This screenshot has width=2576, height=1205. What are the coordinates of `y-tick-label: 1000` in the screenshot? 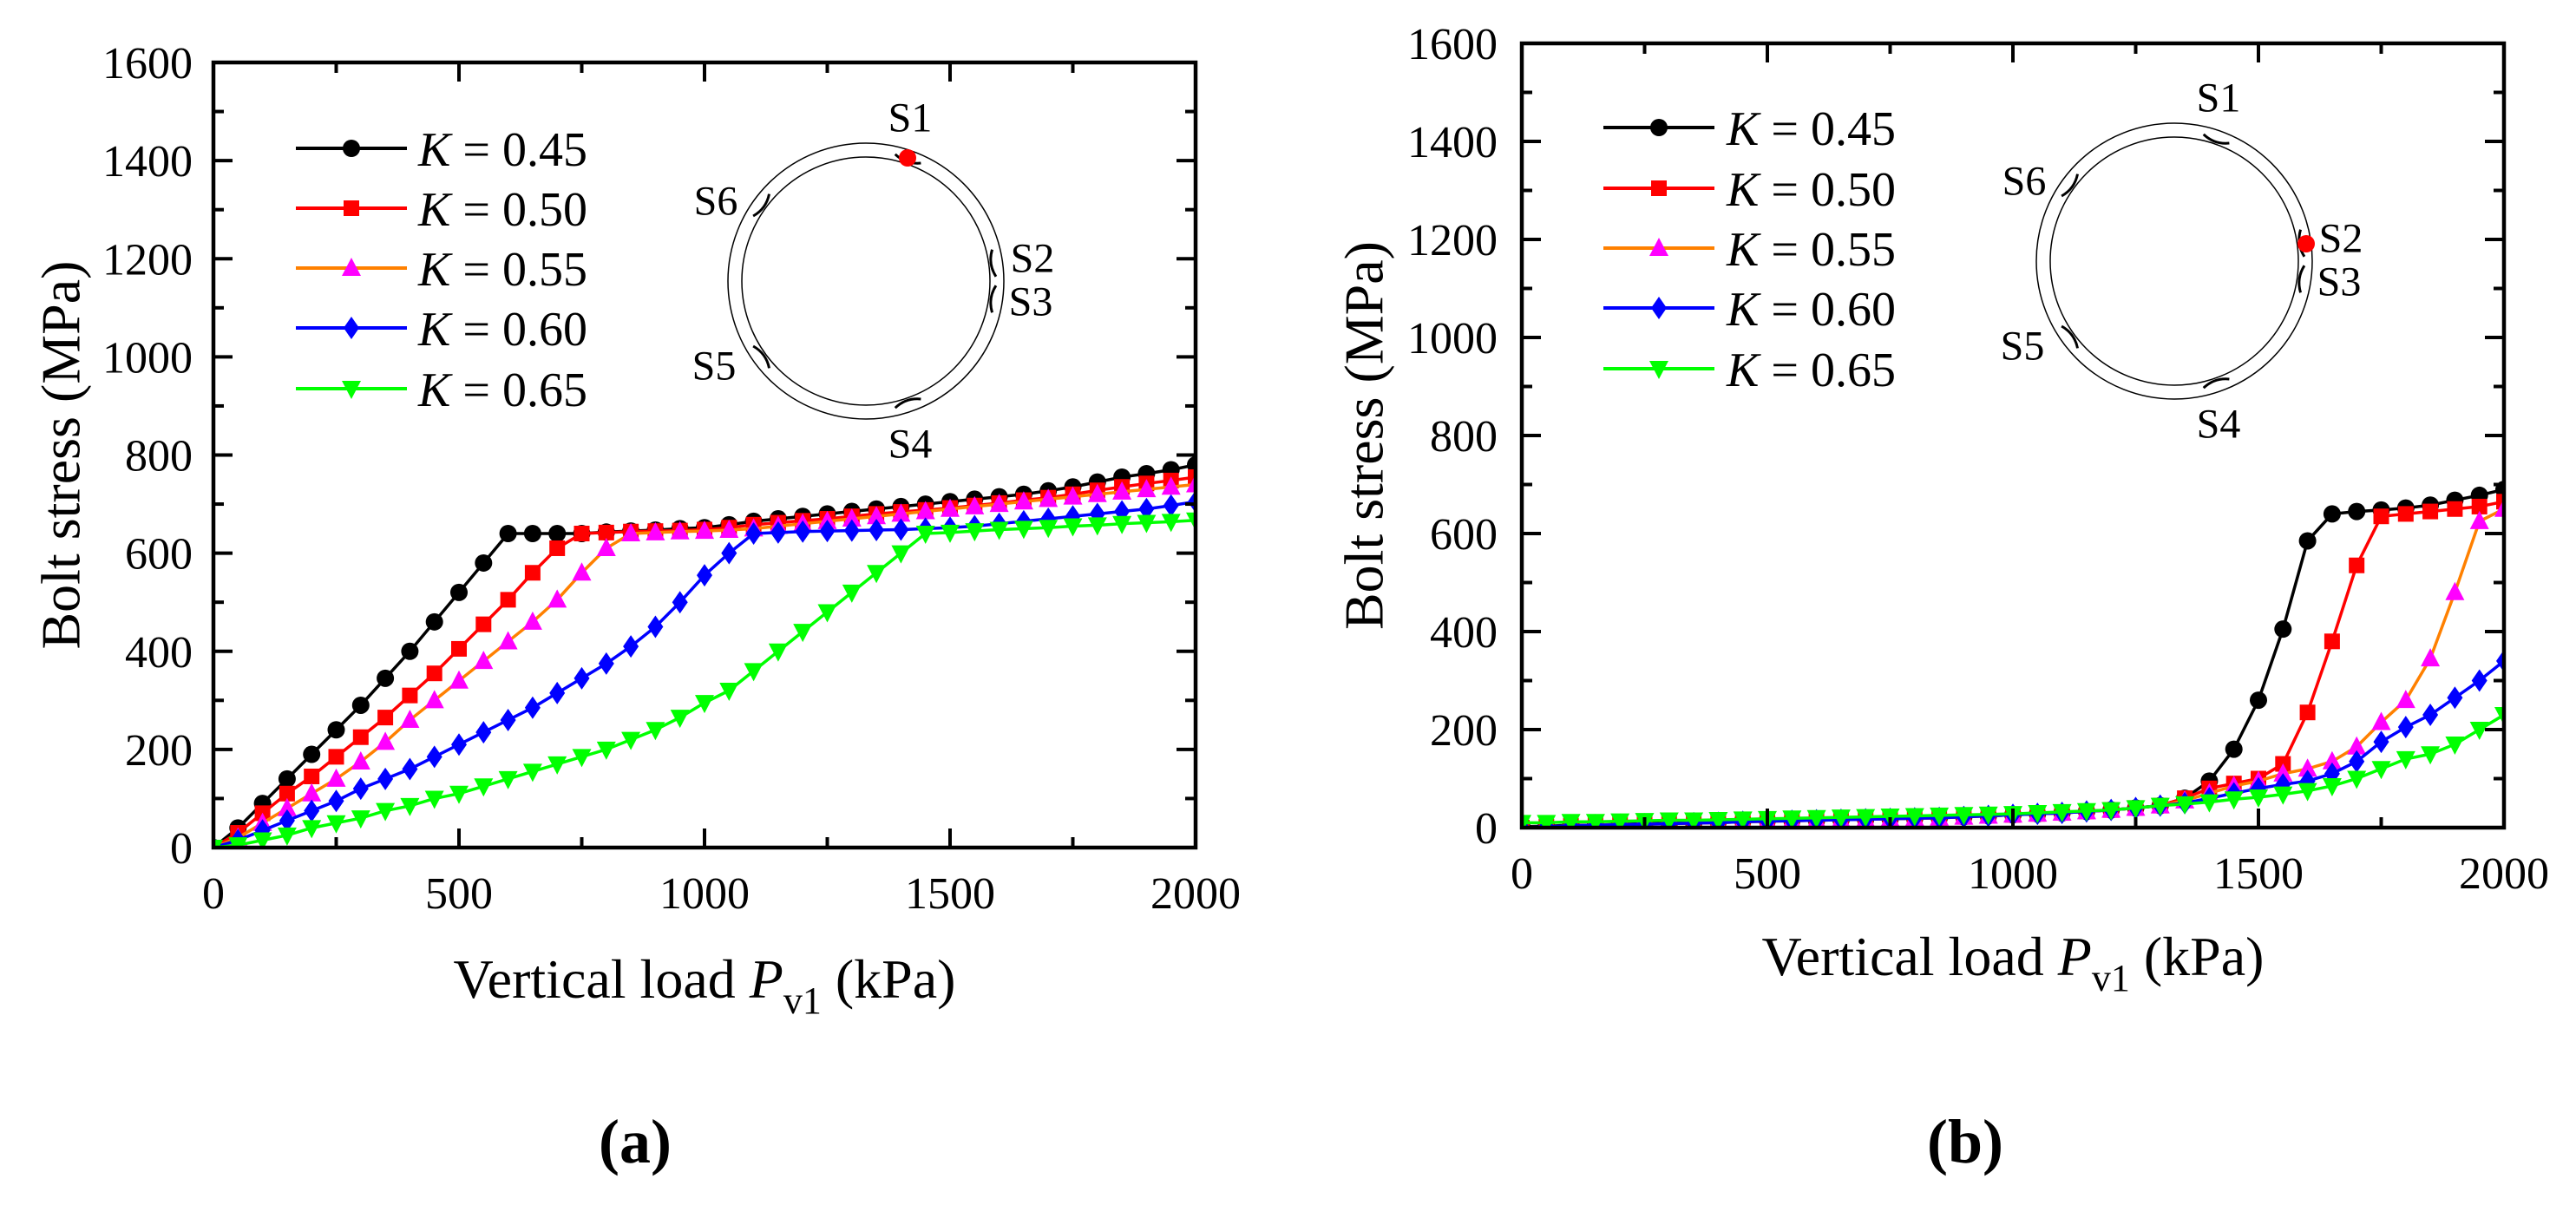 It's located at (147, 358).